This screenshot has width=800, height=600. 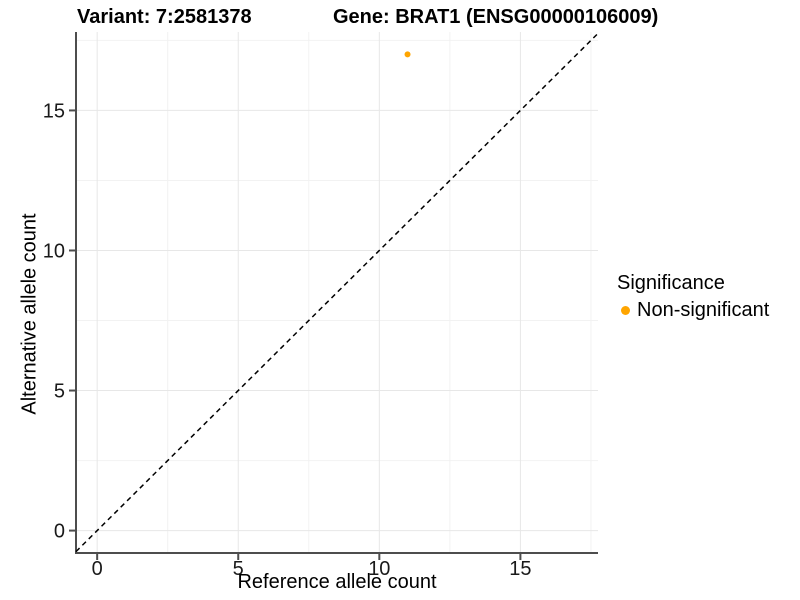 I want to click on x-tick-label: 5, so click(x=238, y=569).